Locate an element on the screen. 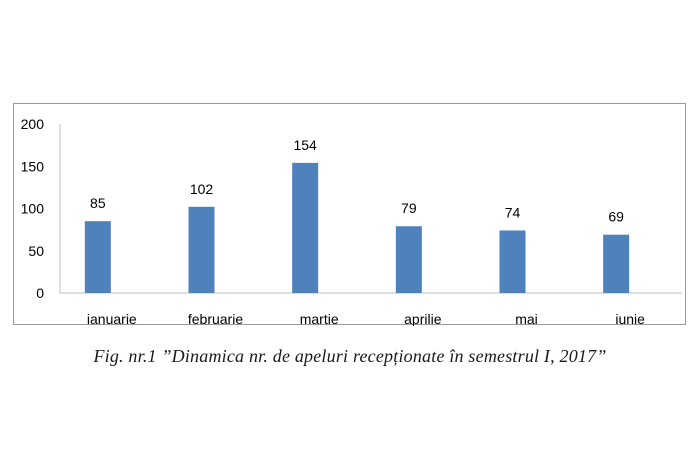  y-tick-label: 100 is located at coordinates (33, 209).